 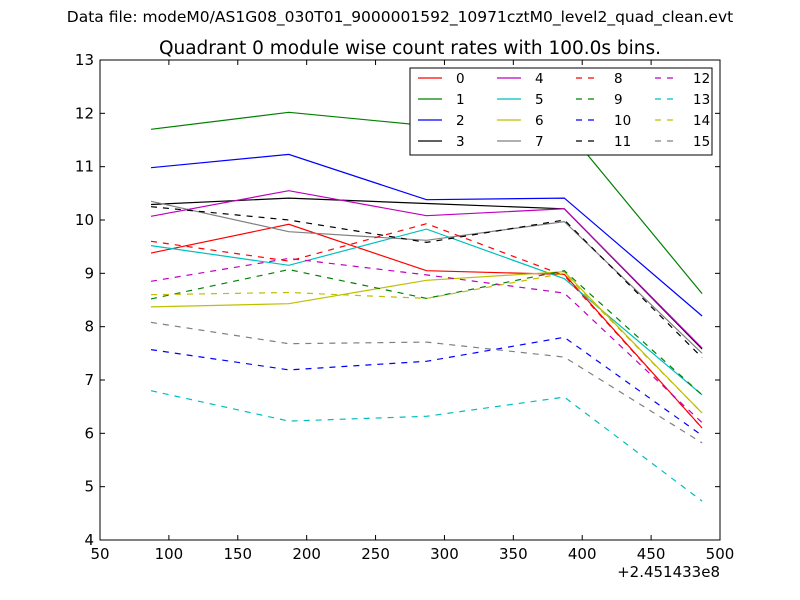 I want to click on y-tick-label: 10, so click(x=84, y=220).